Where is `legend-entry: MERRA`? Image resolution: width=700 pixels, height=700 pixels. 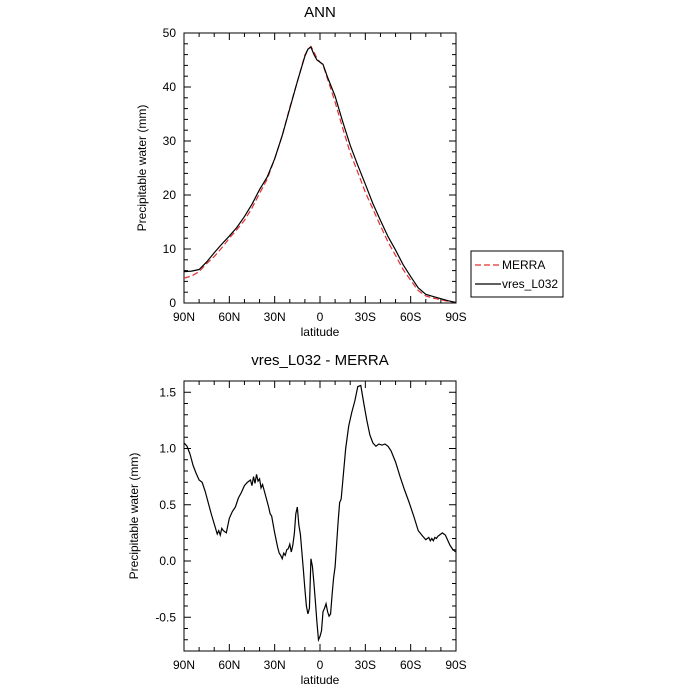
legend-entry: MERRA is located at coordinates (523, 265).